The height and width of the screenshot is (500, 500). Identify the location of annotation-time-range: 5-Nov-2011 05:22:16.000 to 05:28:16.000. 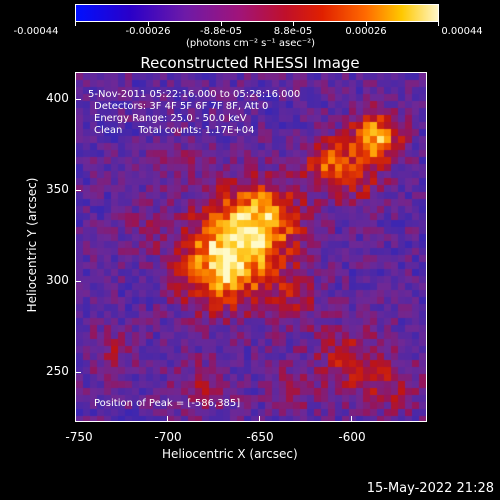
(194, 94).